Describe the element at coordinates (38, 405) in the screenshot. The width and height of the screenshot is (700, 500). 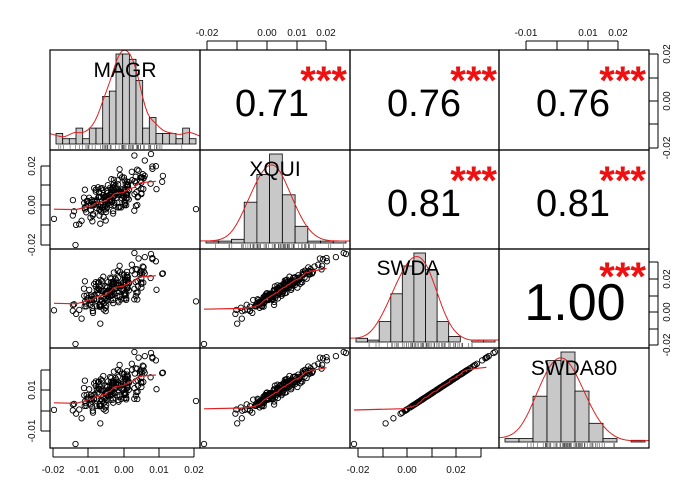
I see `axis-left-row4: 0.01 -0.01` at that location.